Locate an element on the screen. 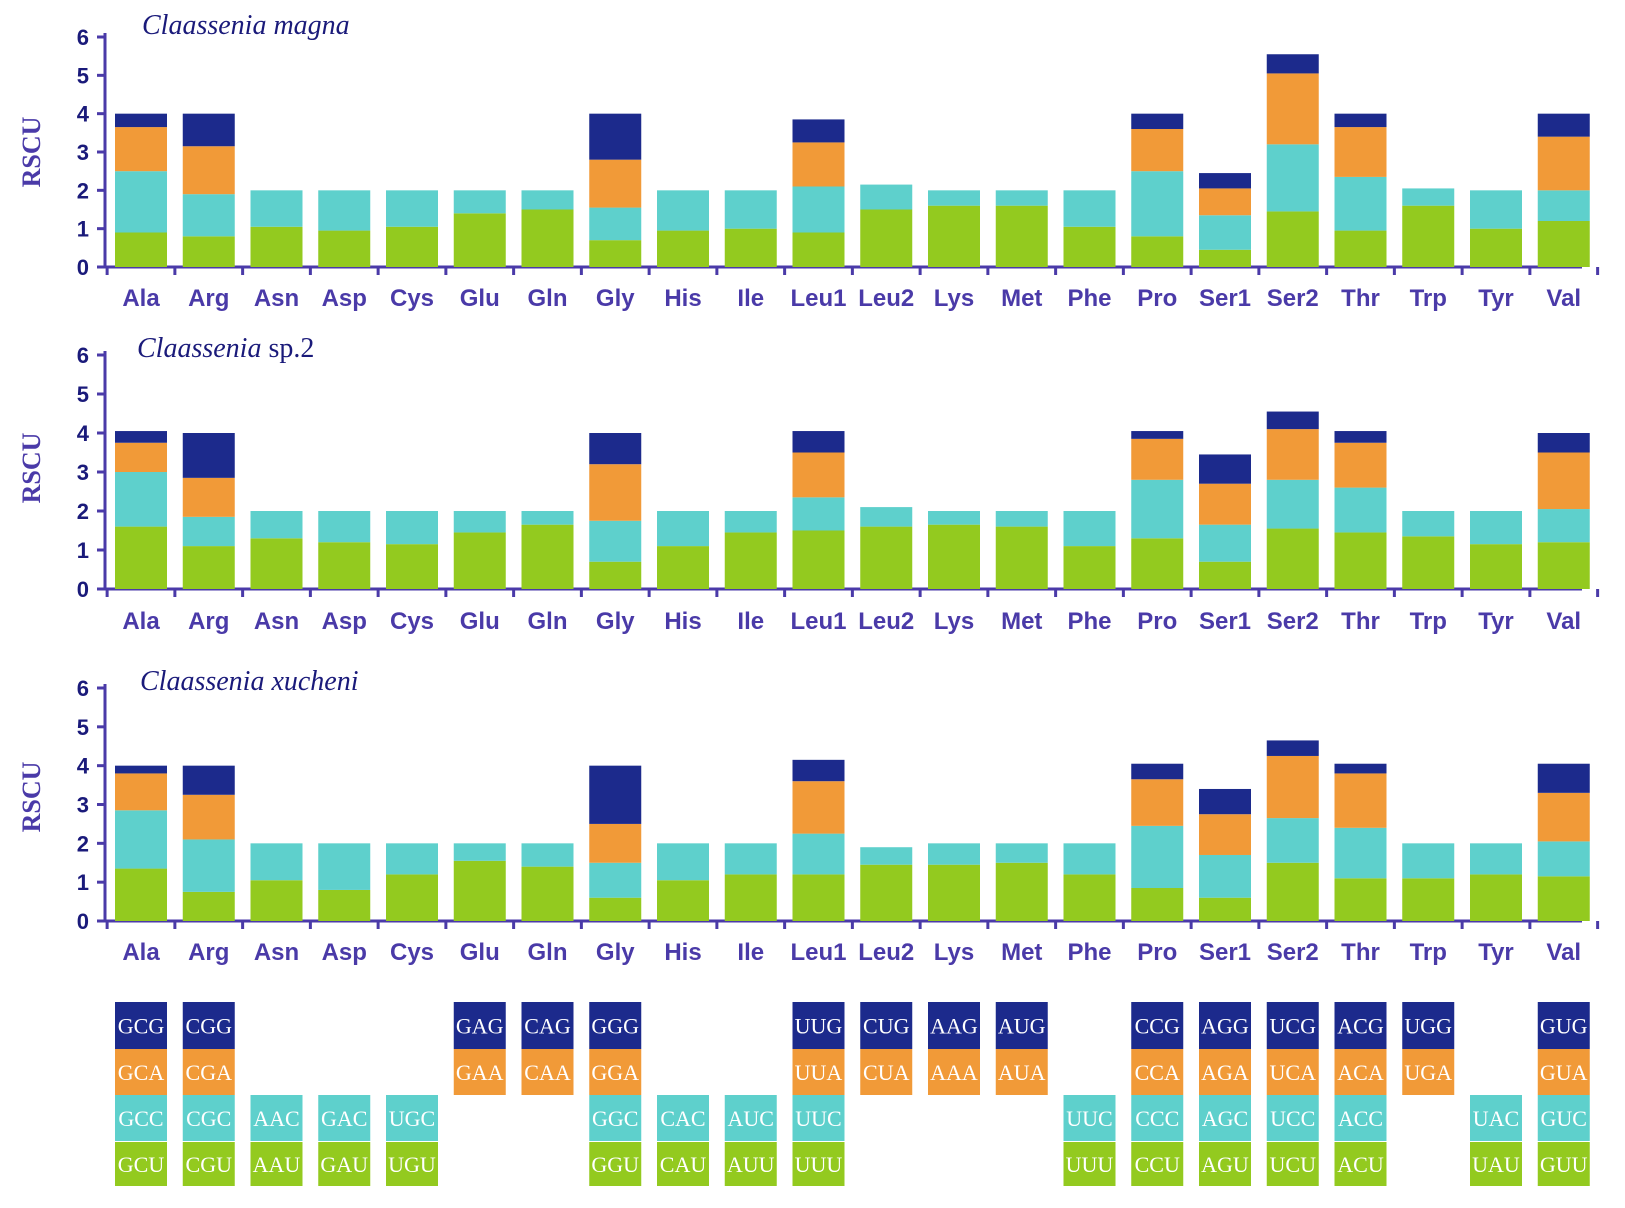 This screenshot has height=1208, width=1625. x-tick-label: Leu1 is located at coordinates (818, 298).